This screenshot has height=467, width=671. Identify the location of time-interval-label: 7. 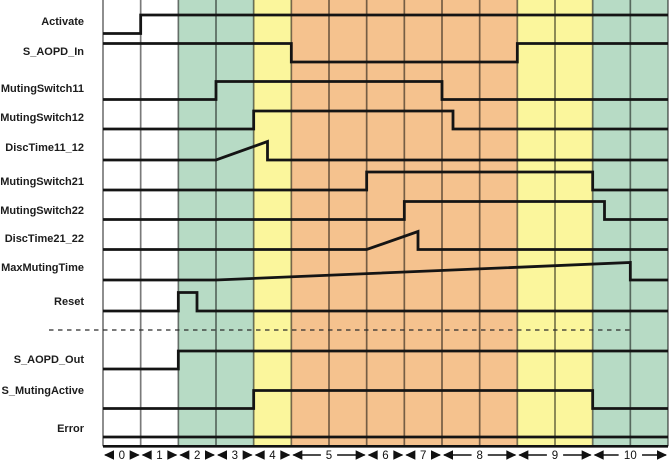
(423, 456).